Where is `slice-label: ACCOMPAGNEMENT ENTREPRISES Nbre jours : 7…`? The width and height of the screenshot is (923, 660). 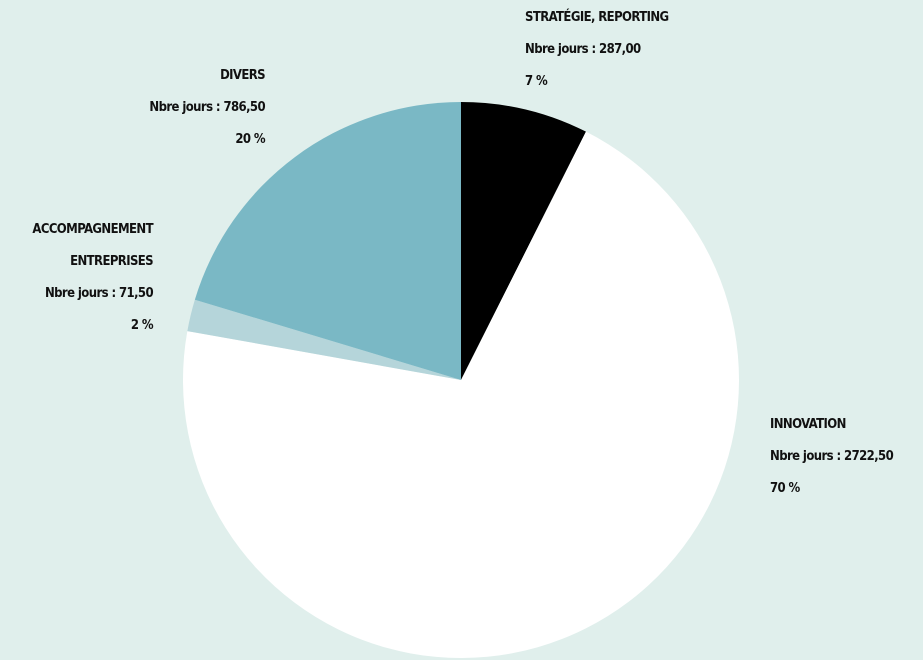
slice-label: ACCOMPAGNEMENT ENTREPRISES Nbre jours : 7… is located at coordinates (78, 278).